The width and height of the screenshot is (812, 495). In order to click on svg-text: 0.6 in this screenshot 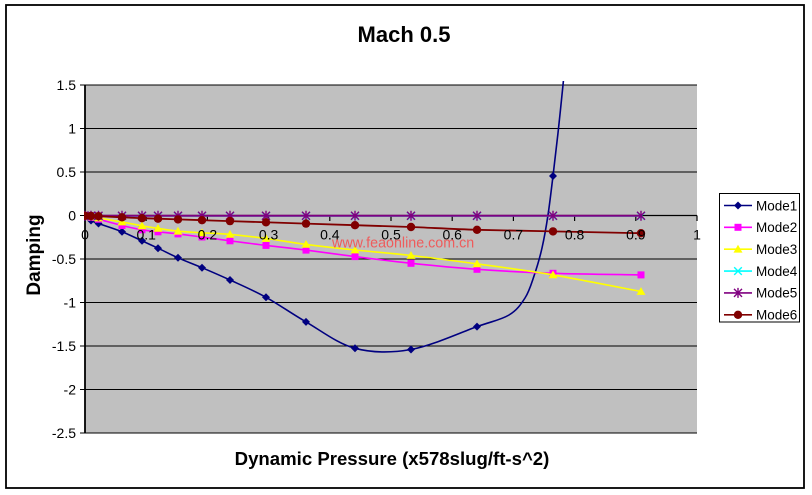, I will do `click(452, 235)`.